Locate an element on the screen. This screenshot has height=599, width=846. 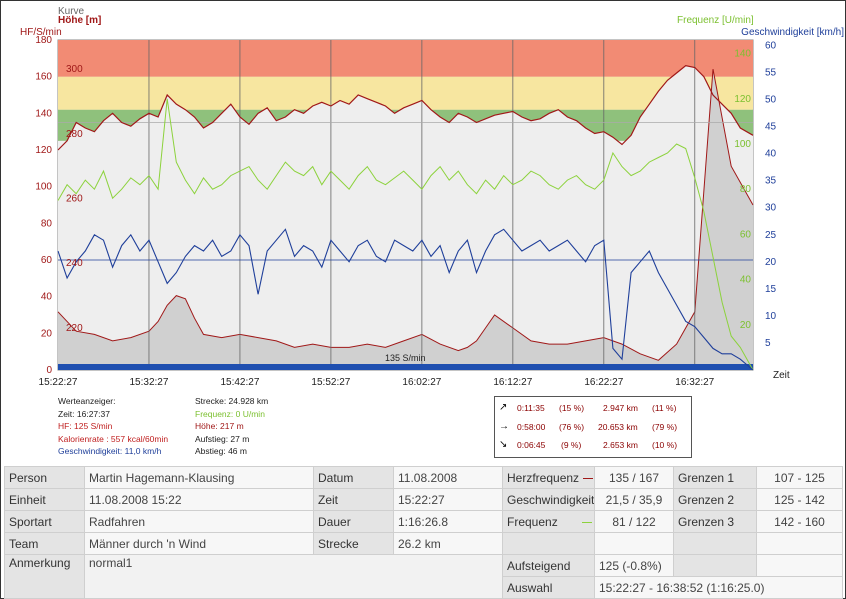
hf-tick-label: 140 is located at coordinates (43, 113).